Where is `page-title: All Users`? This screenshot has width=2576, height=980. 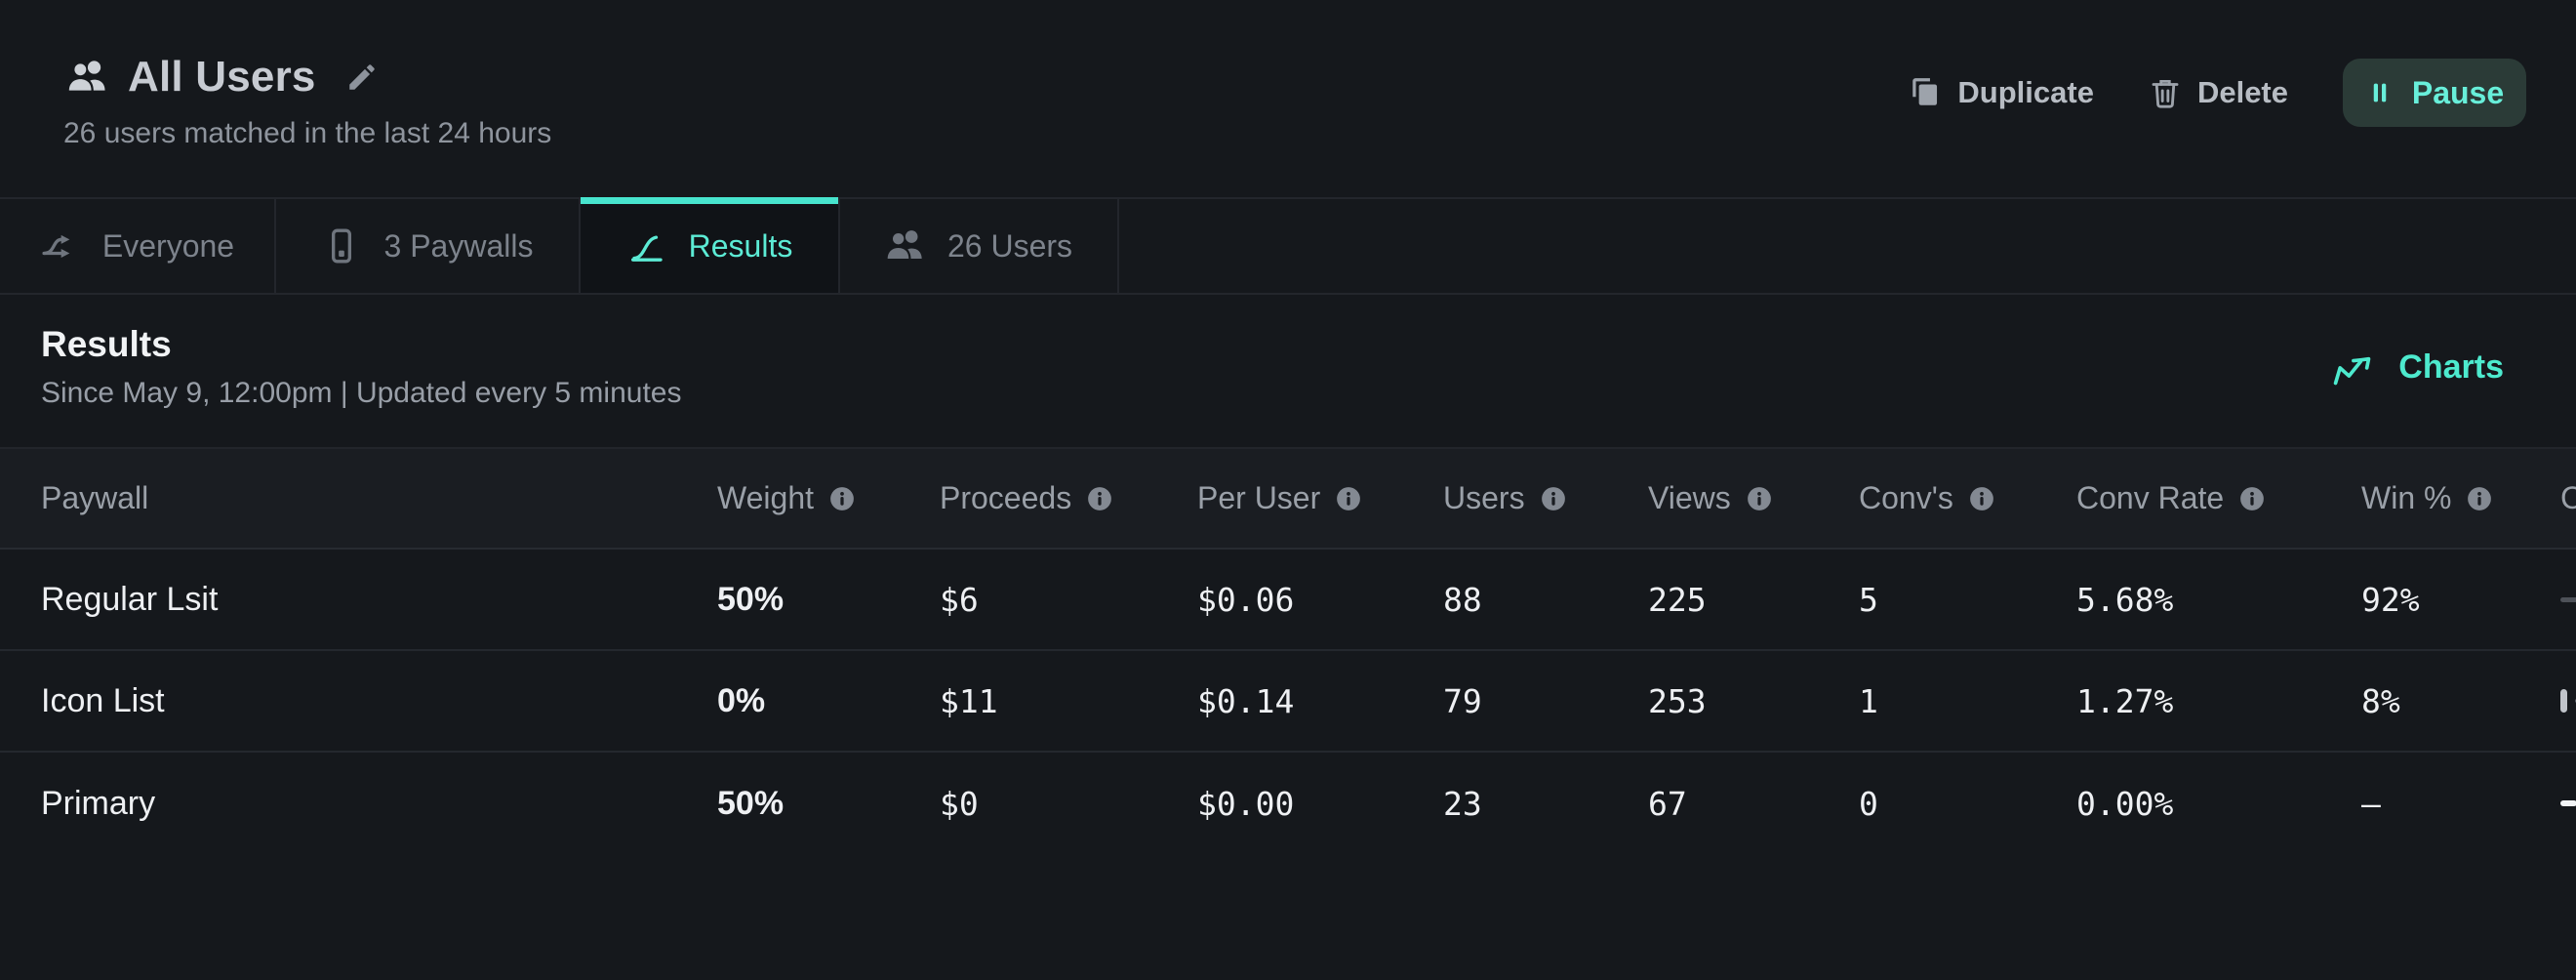 page-title: All Users is located at coordinates (222, 77).